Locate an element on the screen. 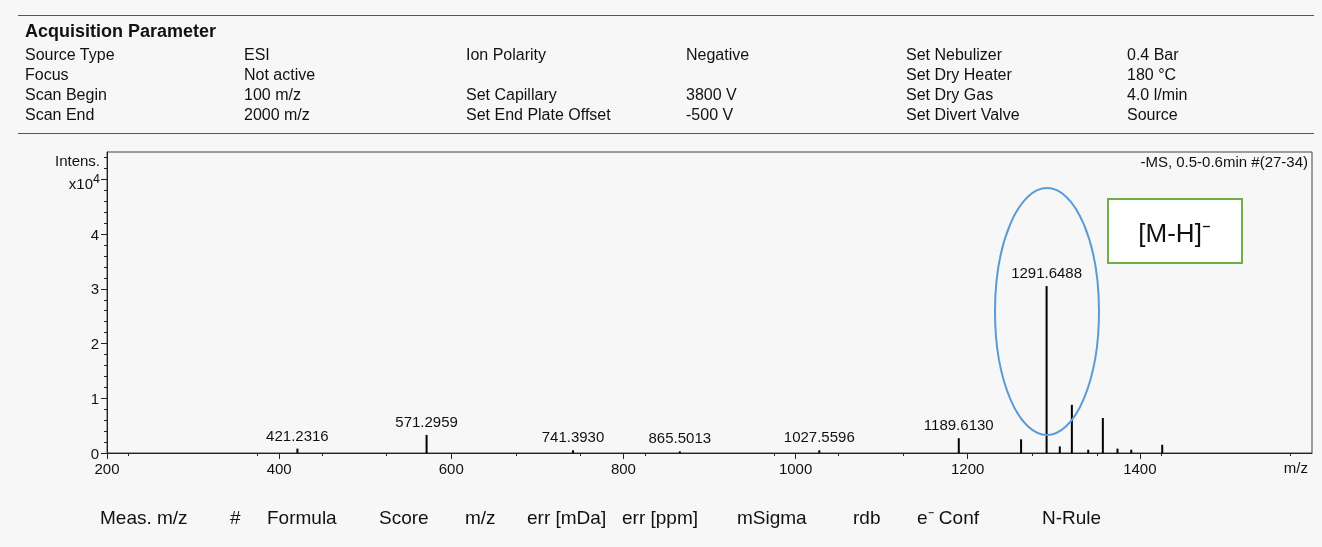 This screenshot has height=547, width=1322. x-tick-label: 200 is located at coordinates (107, 468).